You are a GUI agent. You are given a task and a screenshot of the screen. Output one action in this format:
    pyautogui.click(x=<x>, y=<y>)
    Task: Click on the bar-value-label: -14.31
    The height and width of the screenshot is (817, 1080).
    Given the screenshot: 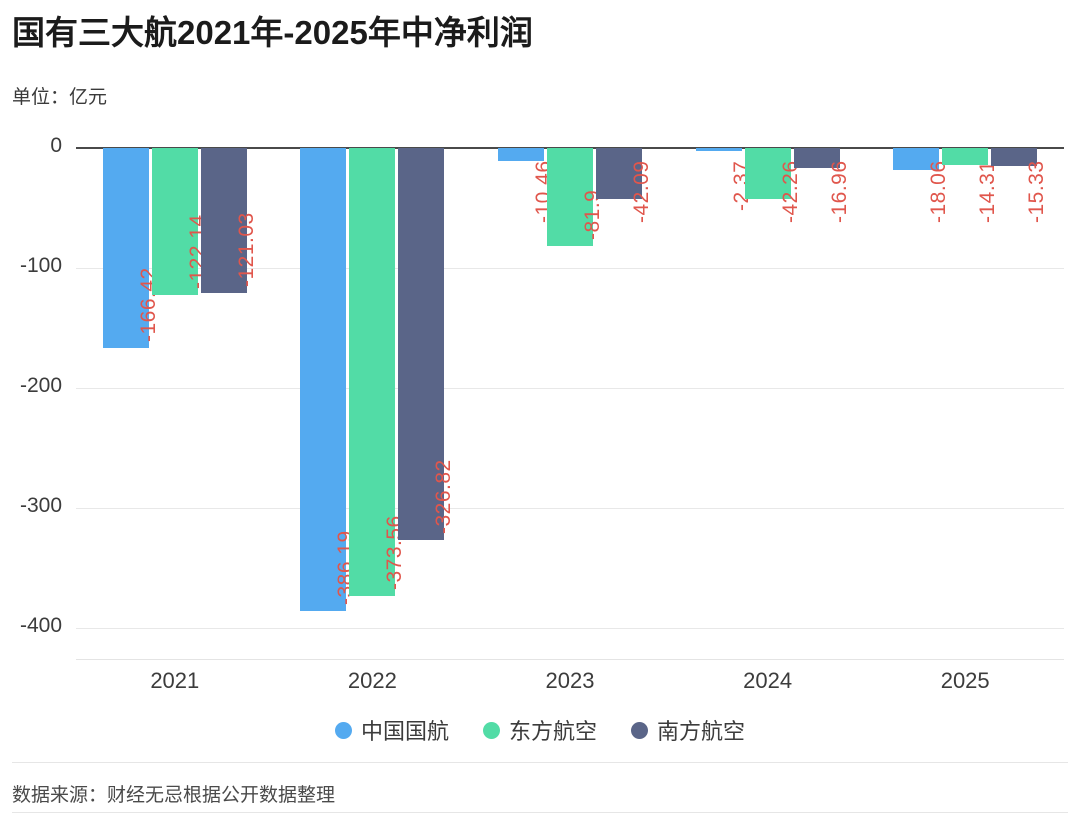 What is the action you would take?
    pyautogui.click(x=988, y=192)
    